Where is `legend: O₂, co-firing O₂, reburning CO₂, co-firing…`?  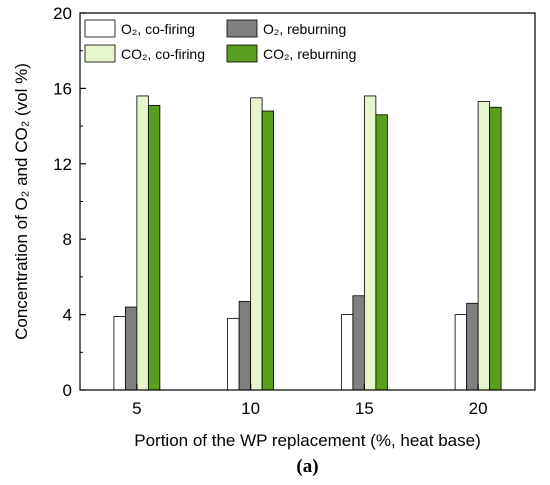
legend: O₂, co-firing O₂, reburning CO₂, co-firing… is located at coordinates (220, 41).